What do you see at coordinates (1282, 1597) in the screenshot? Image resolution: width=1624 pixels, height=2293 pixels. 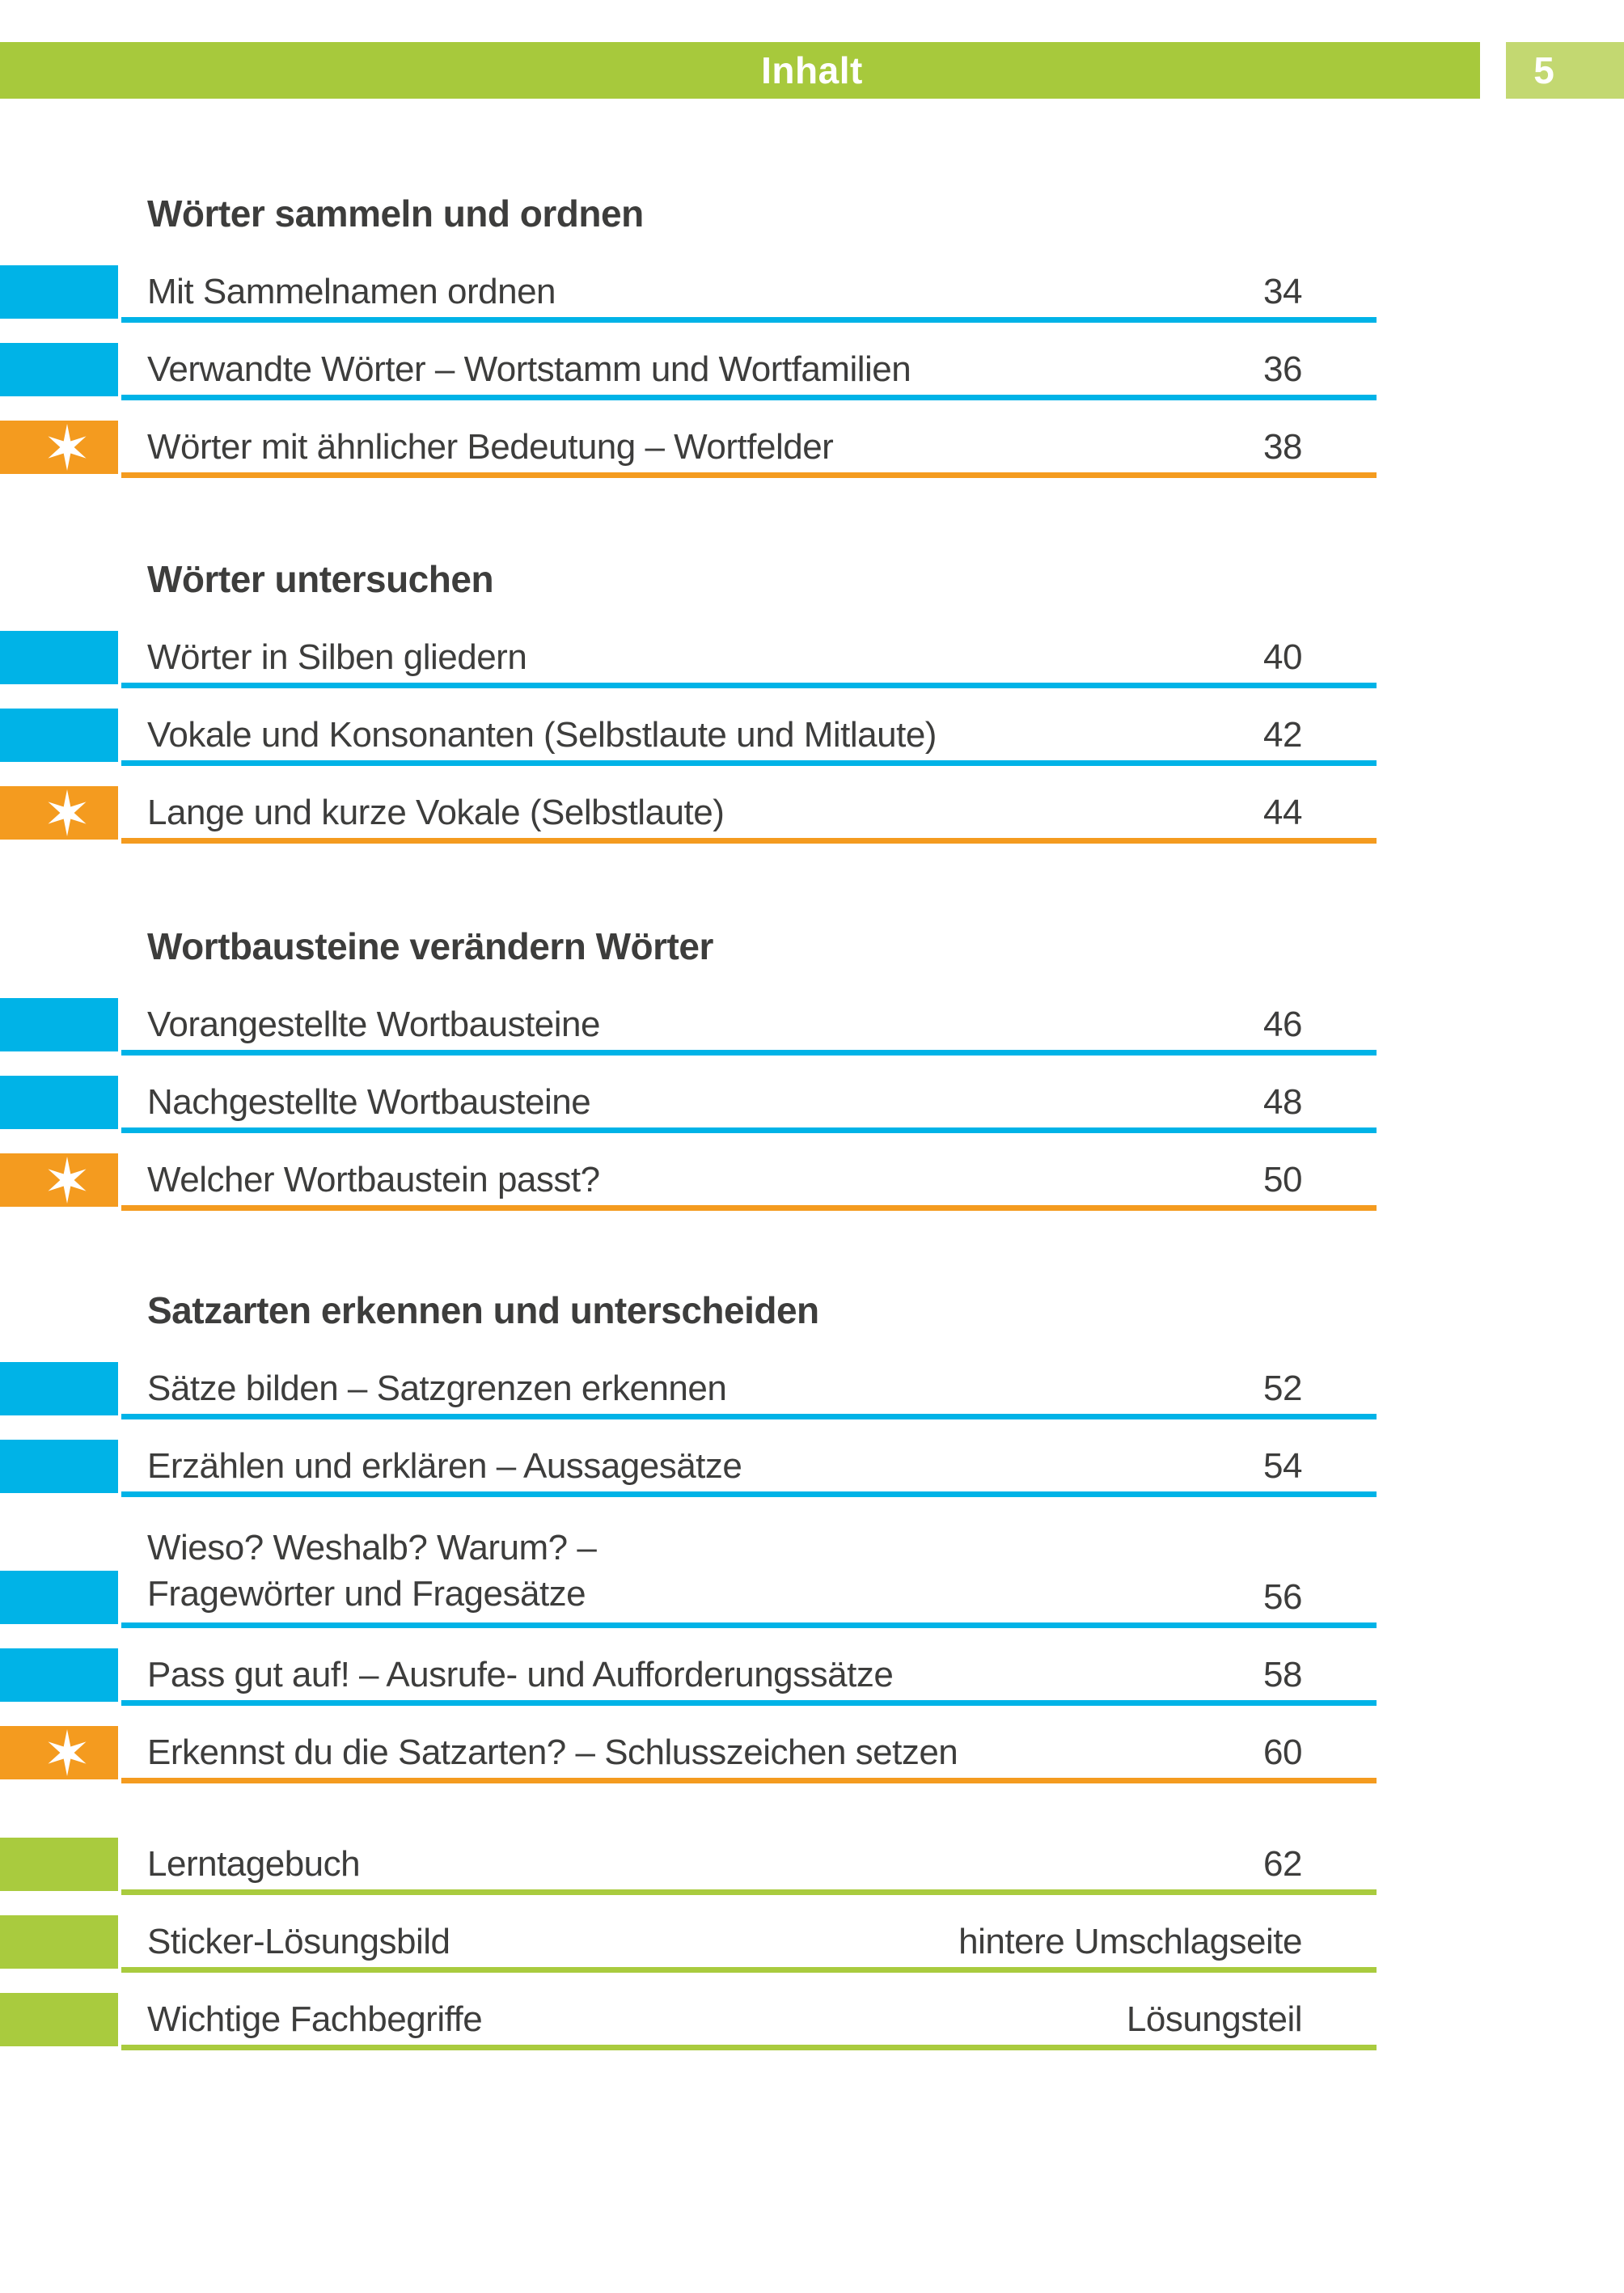 I see `row-page-number: 56` at bounding box center [1282, 1597].